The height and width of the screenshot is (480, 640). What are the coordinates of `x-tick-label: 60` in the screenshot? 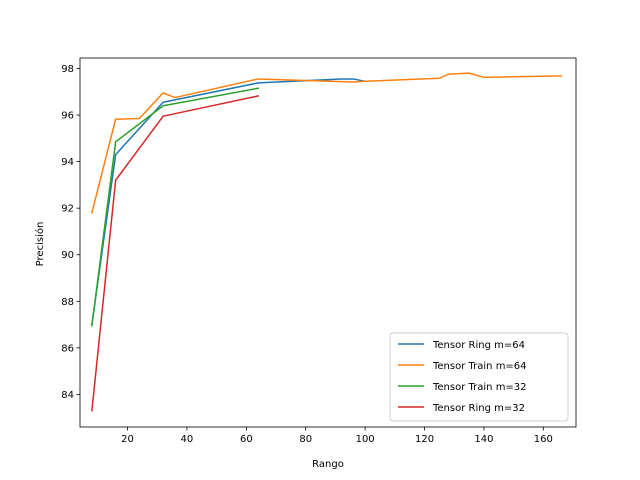 It's located at (246, 439).